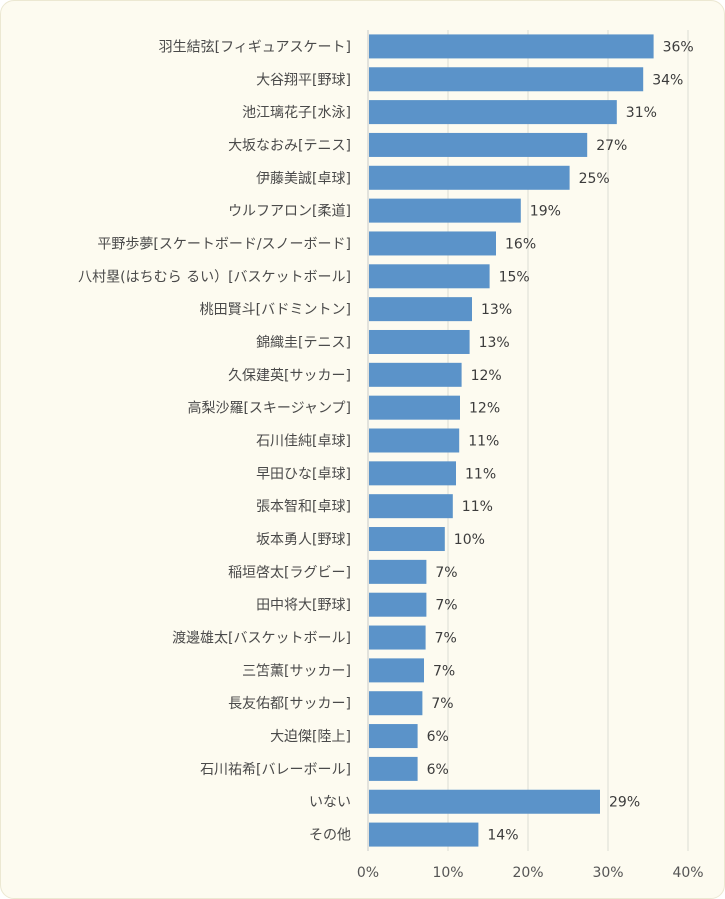 The image size is (725, 899). What do you see at coordinates (641, 113) in the screenshot?
I see `data-label: 31%` at bounding box center [641, 113].